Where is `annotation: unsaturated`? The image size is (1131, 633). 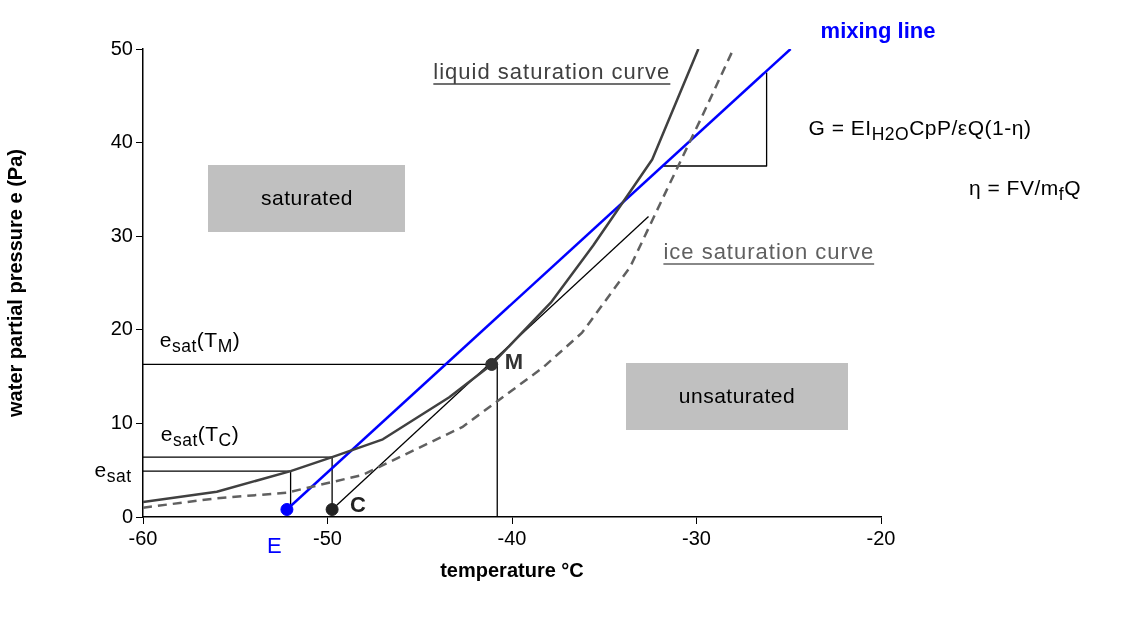
annotation: unsaturated is located at coordinates (737, 396).